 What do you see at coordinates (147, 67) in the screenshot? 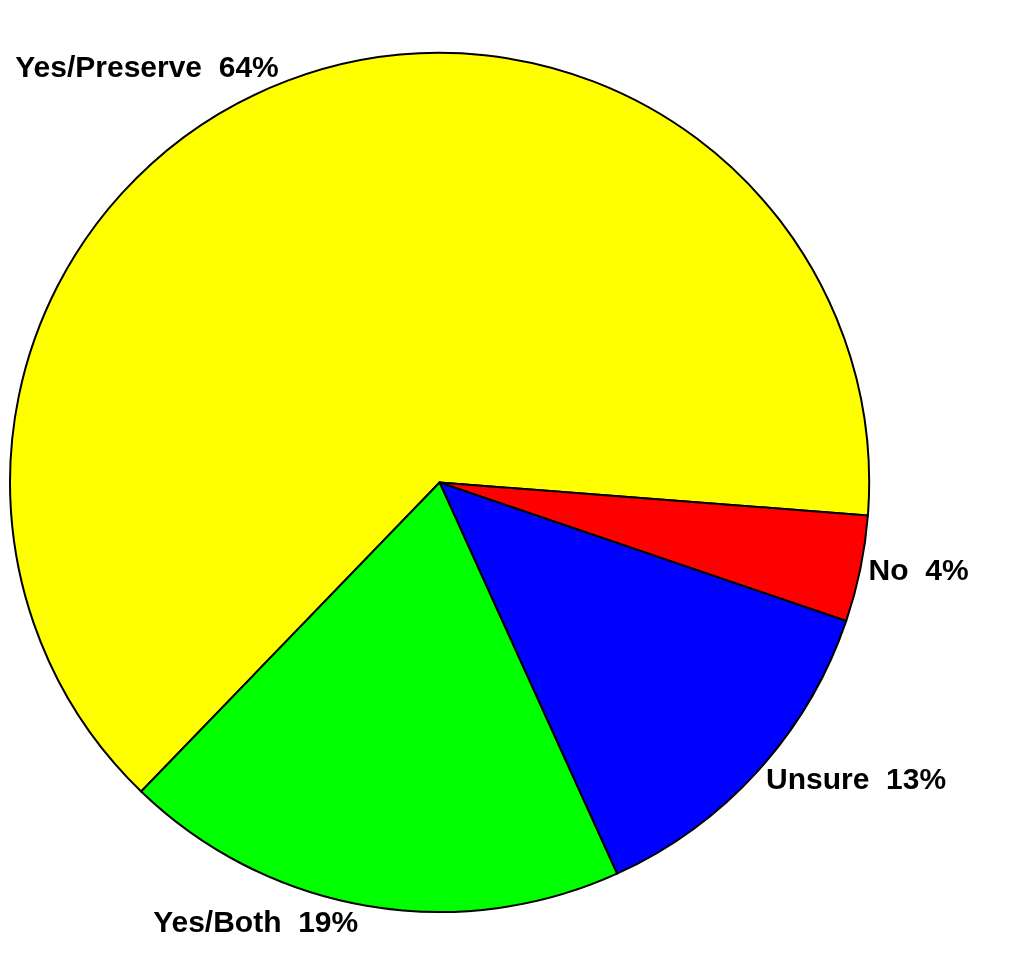
I see `slice-label: Yes/Preserve 64%` at bounding box center [147, 67].